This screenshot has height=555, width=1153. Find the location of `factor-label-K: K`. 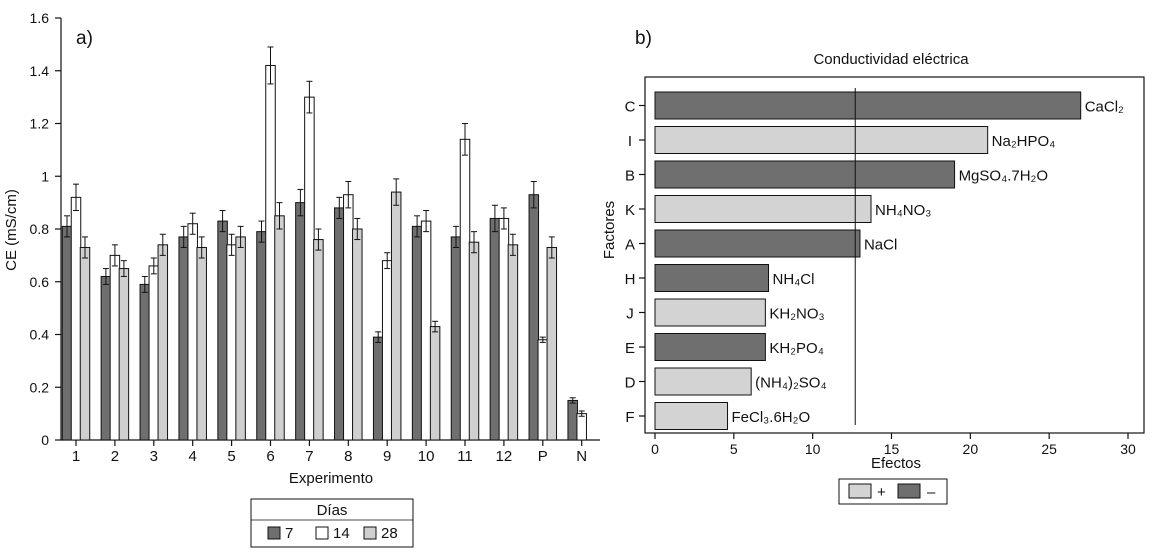

factor-label-K: K is located at coordinates (630, 210).